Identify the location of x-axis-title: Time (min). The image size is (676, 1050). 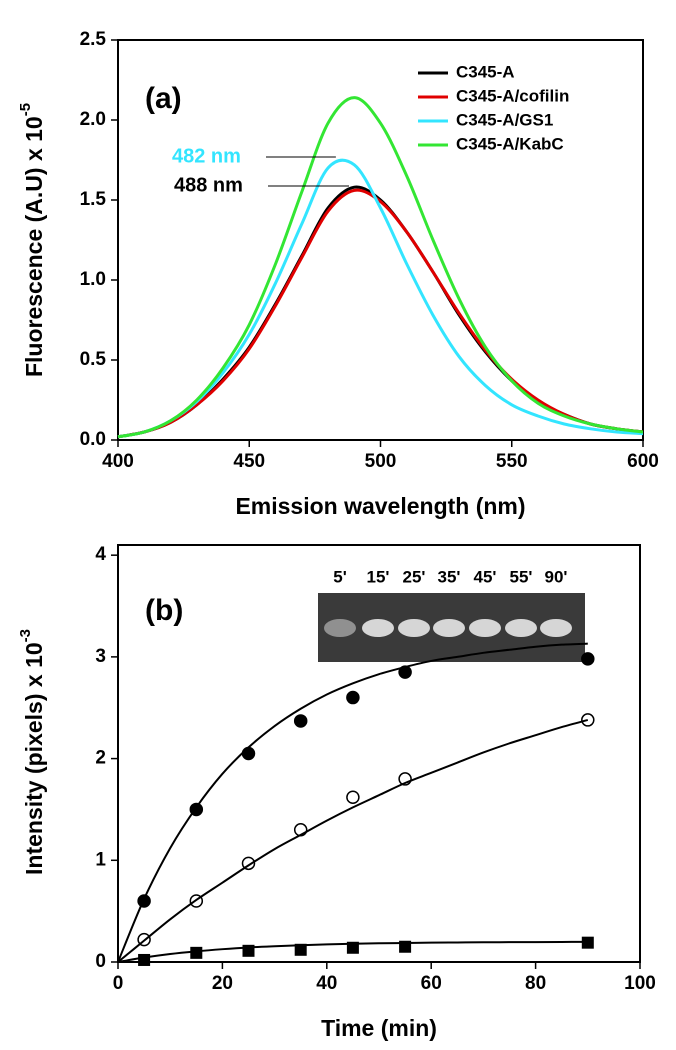
(379, 1028).